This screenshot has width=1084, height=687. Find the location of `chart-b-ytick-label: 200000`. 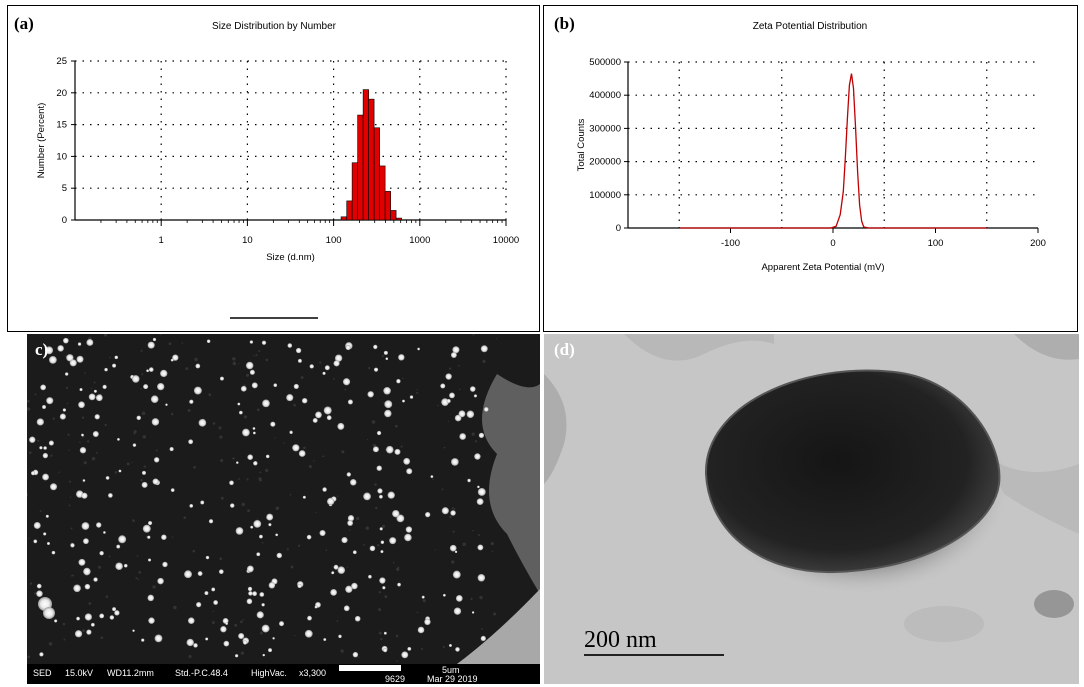

chart-b-ytick-label: 200000 is located at coordinates (605, 162).